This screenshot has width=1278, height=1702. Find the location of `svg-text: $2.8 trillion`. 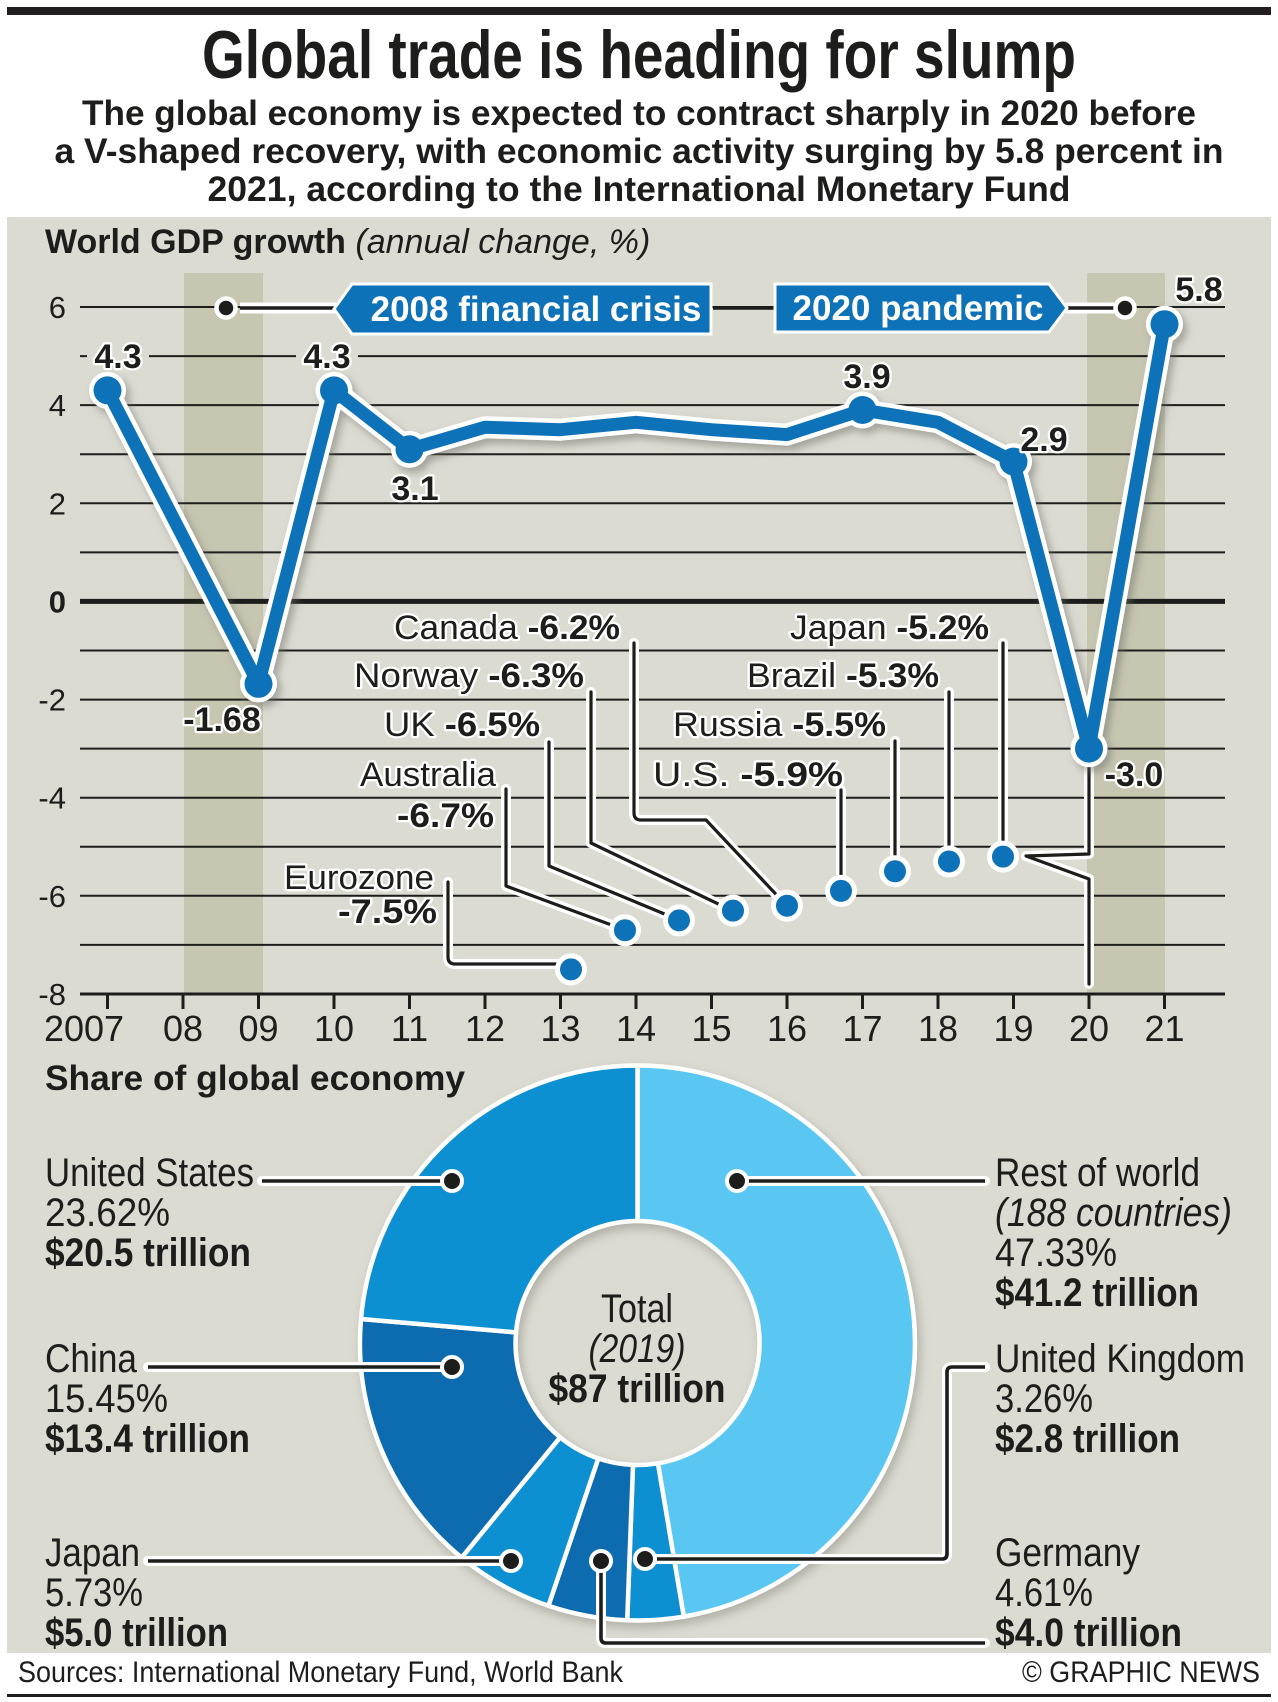

svg-text: $2.8 trillion is located at coordinates (1087, 1439).